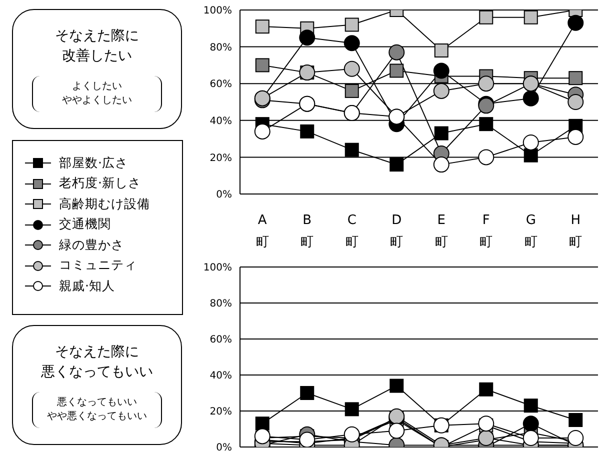  What do you see at coordinates (98, 265) in the screenshot?
I see `legend-label: コミュニティ` at bounding box center [98, 265].